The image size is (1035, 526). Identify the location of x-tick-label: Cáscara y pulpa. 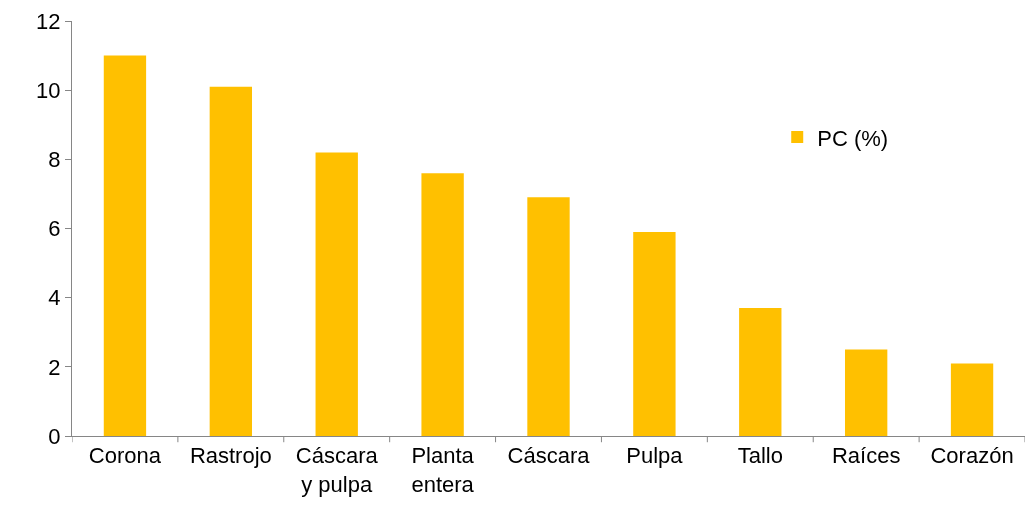
(337, 470).